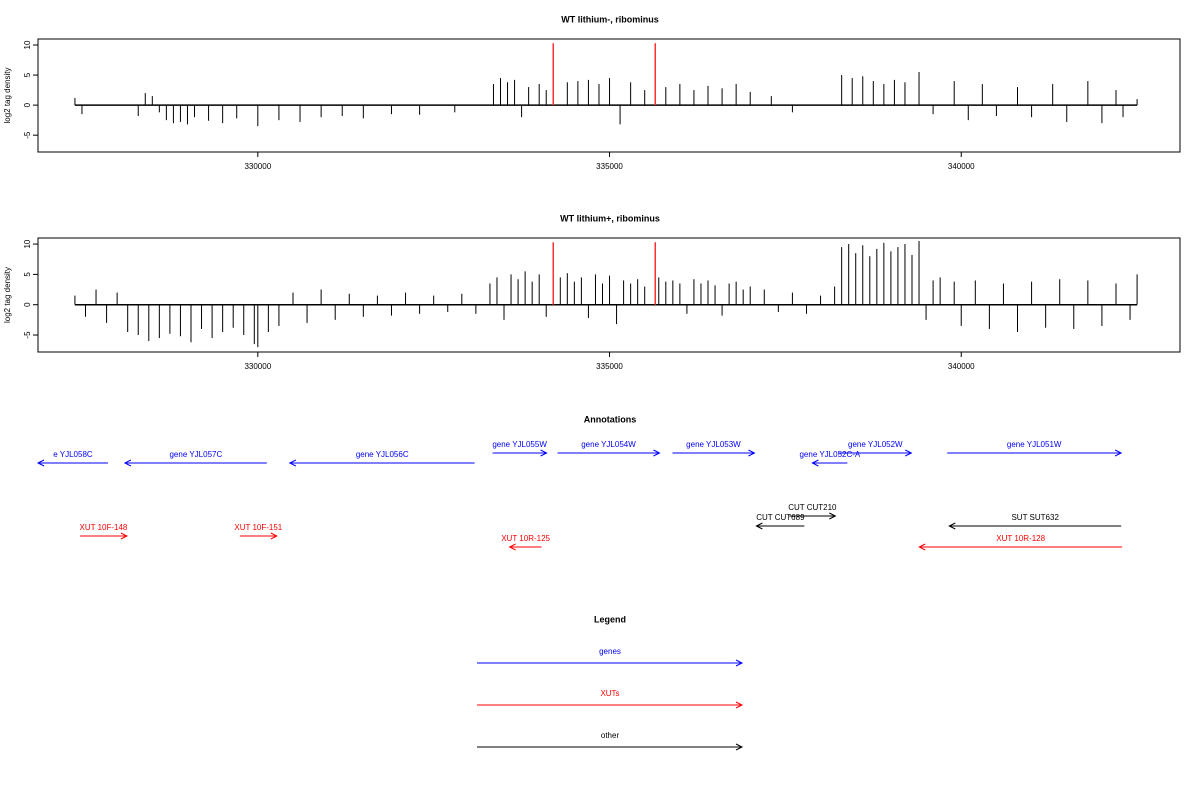  What do you see at coordinates (104, 527) in the screenshot?
I see `feature-label: XUT 10F-148` at bounding box center [104, 527].